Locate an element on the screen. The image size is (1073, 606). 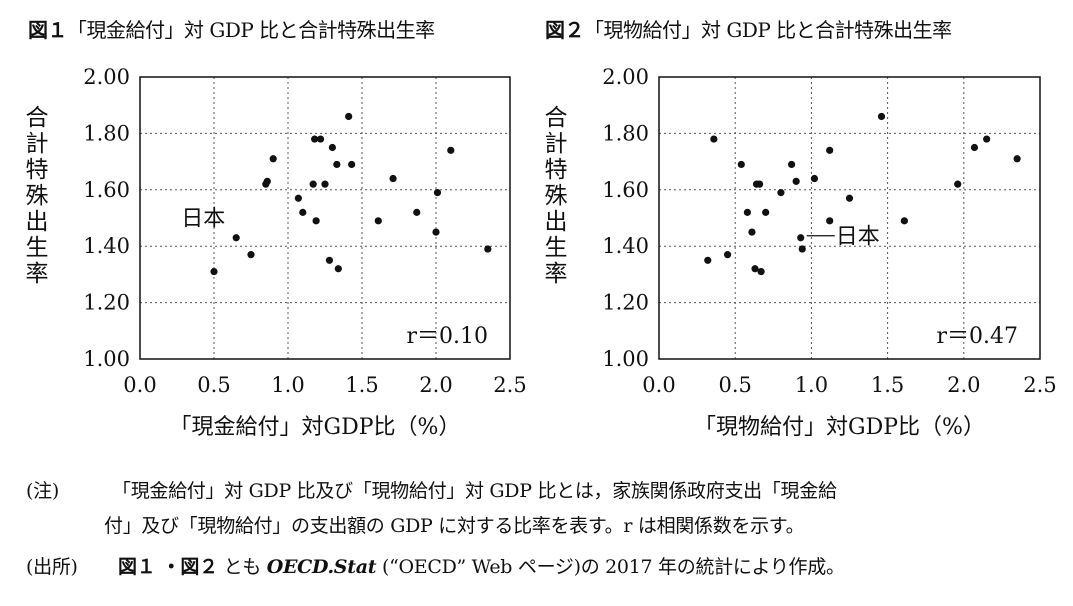
figure2-title: 図２「現物給付」対 GDP 比と合計特殊出生率 is located at coordinates (748, 28).